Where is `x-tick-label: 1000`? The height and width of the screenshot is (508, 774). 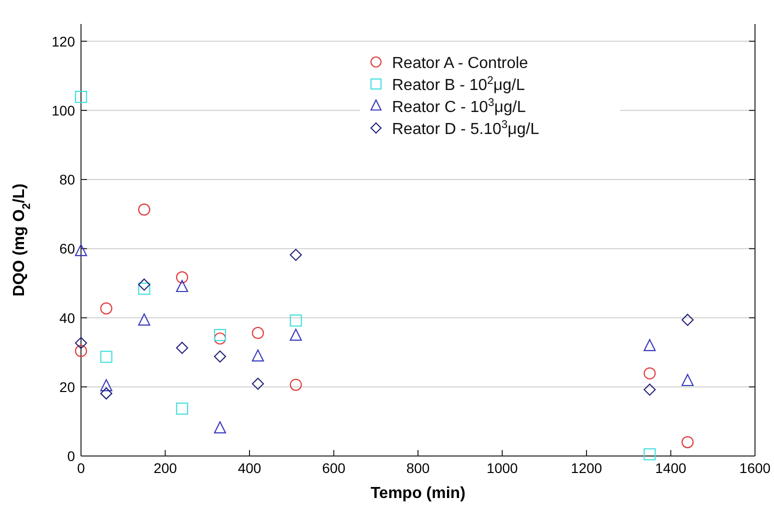
x-tick-label: 1000 is located at coordinates (502, 468).